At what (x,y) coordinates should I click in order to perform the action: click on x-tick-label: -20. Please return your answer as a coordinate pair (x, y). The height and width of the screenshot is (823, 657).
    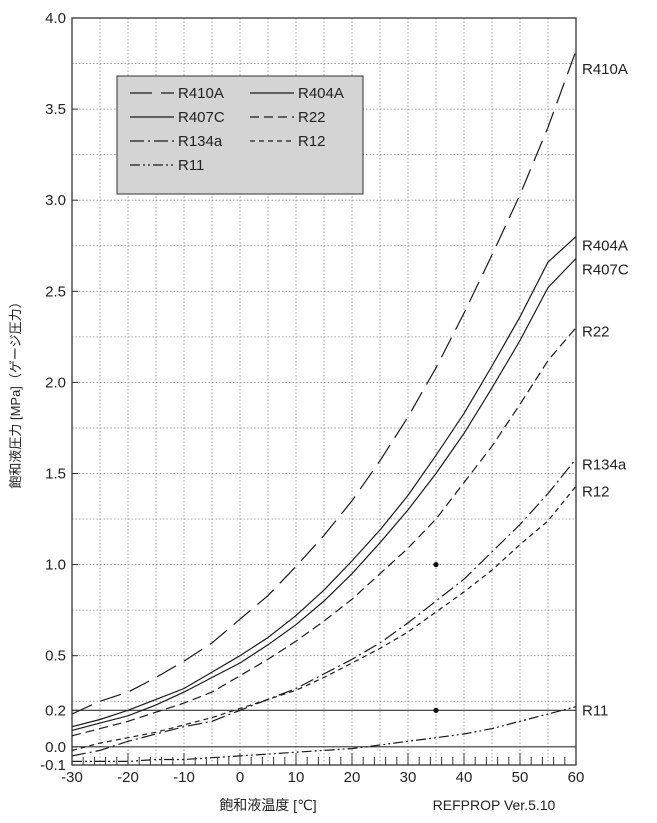
    Looking at the image, I should click on (128, 777).